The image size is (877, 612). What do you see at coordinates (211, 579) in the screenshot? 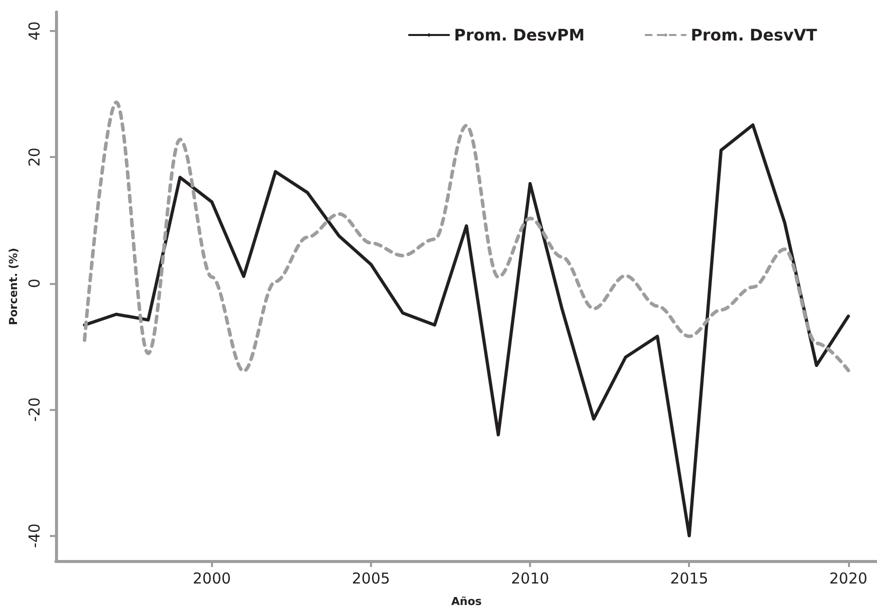
I see `x-tick-label: 2000` at bounding box center [211, 579].